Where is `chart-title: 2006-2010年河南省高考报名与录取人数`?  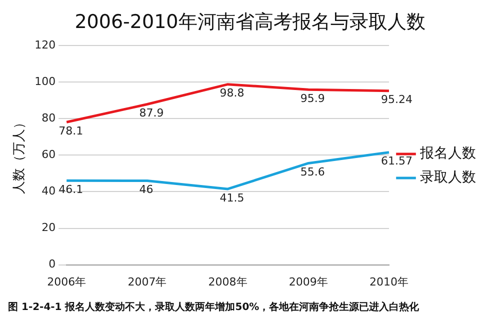 chart-title: 2006-2010年河南省高考报名与录取人数 is located at coordinates (250, 22).